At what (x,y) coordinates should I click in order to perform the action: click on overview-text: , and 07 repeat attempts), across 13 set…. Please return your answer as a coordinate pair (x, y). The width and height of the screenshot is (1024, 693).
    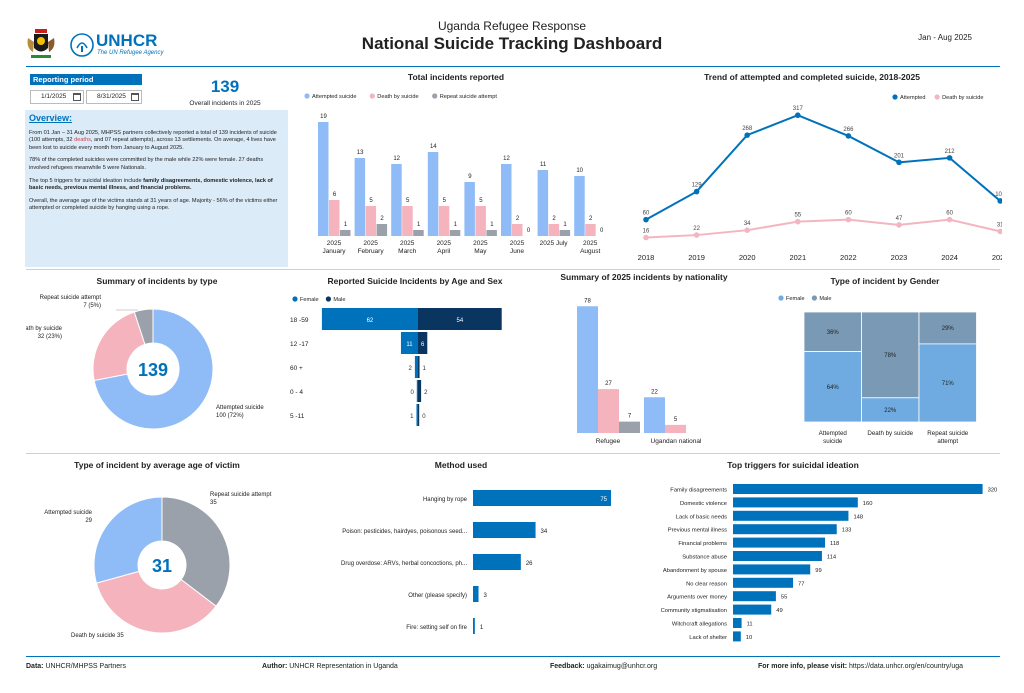
    Looking at the image, I should click on (152, 144).